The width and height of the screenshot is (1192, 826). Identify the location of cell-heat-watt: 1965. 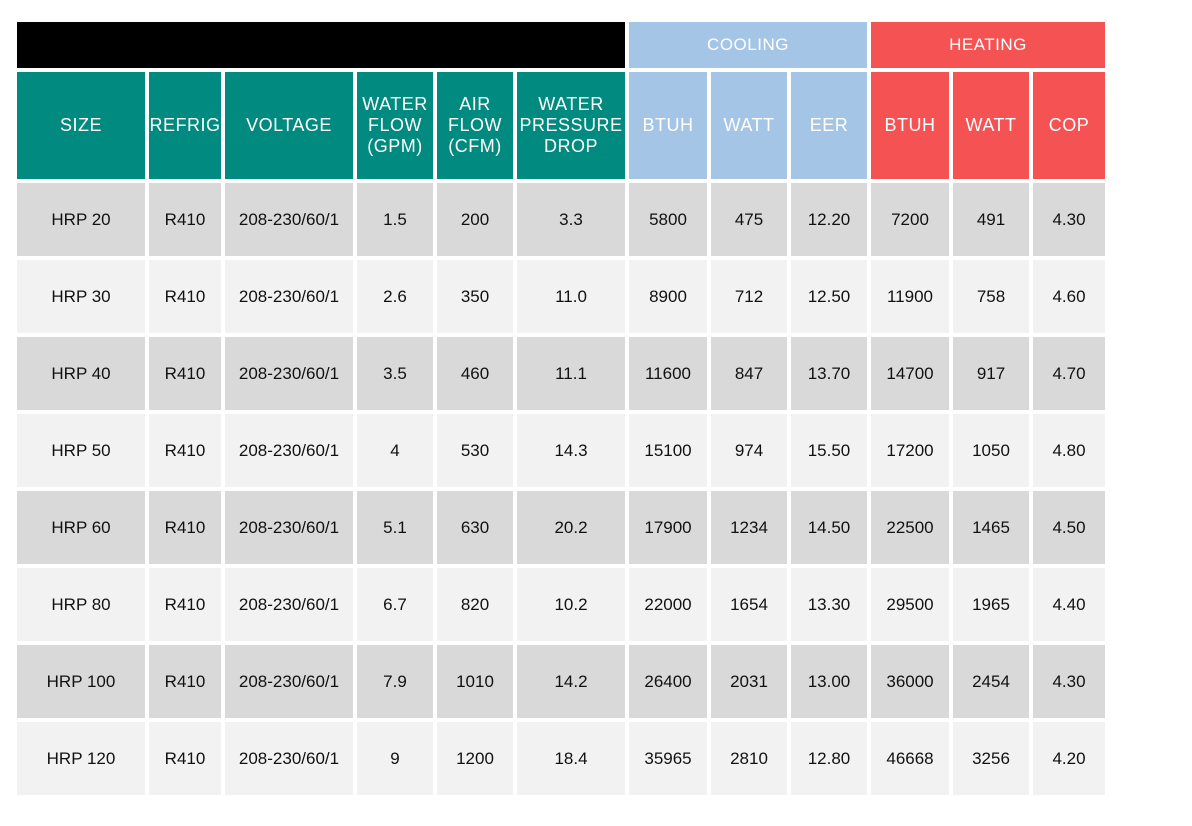
(991, 604).